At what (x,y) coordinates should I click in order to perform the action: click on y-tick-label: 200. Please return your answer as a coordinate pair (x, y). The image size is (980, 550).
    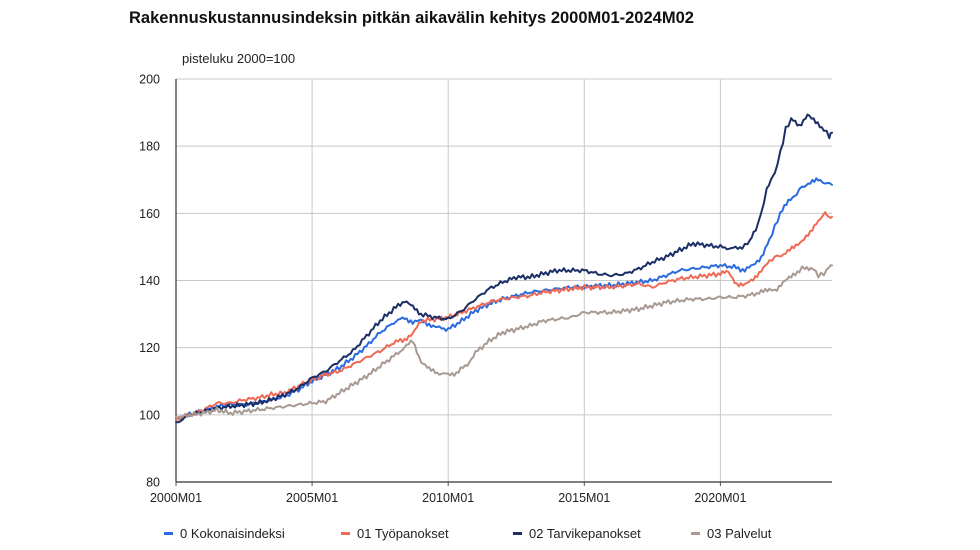
    Looking at the image, I should click on (149, 80).